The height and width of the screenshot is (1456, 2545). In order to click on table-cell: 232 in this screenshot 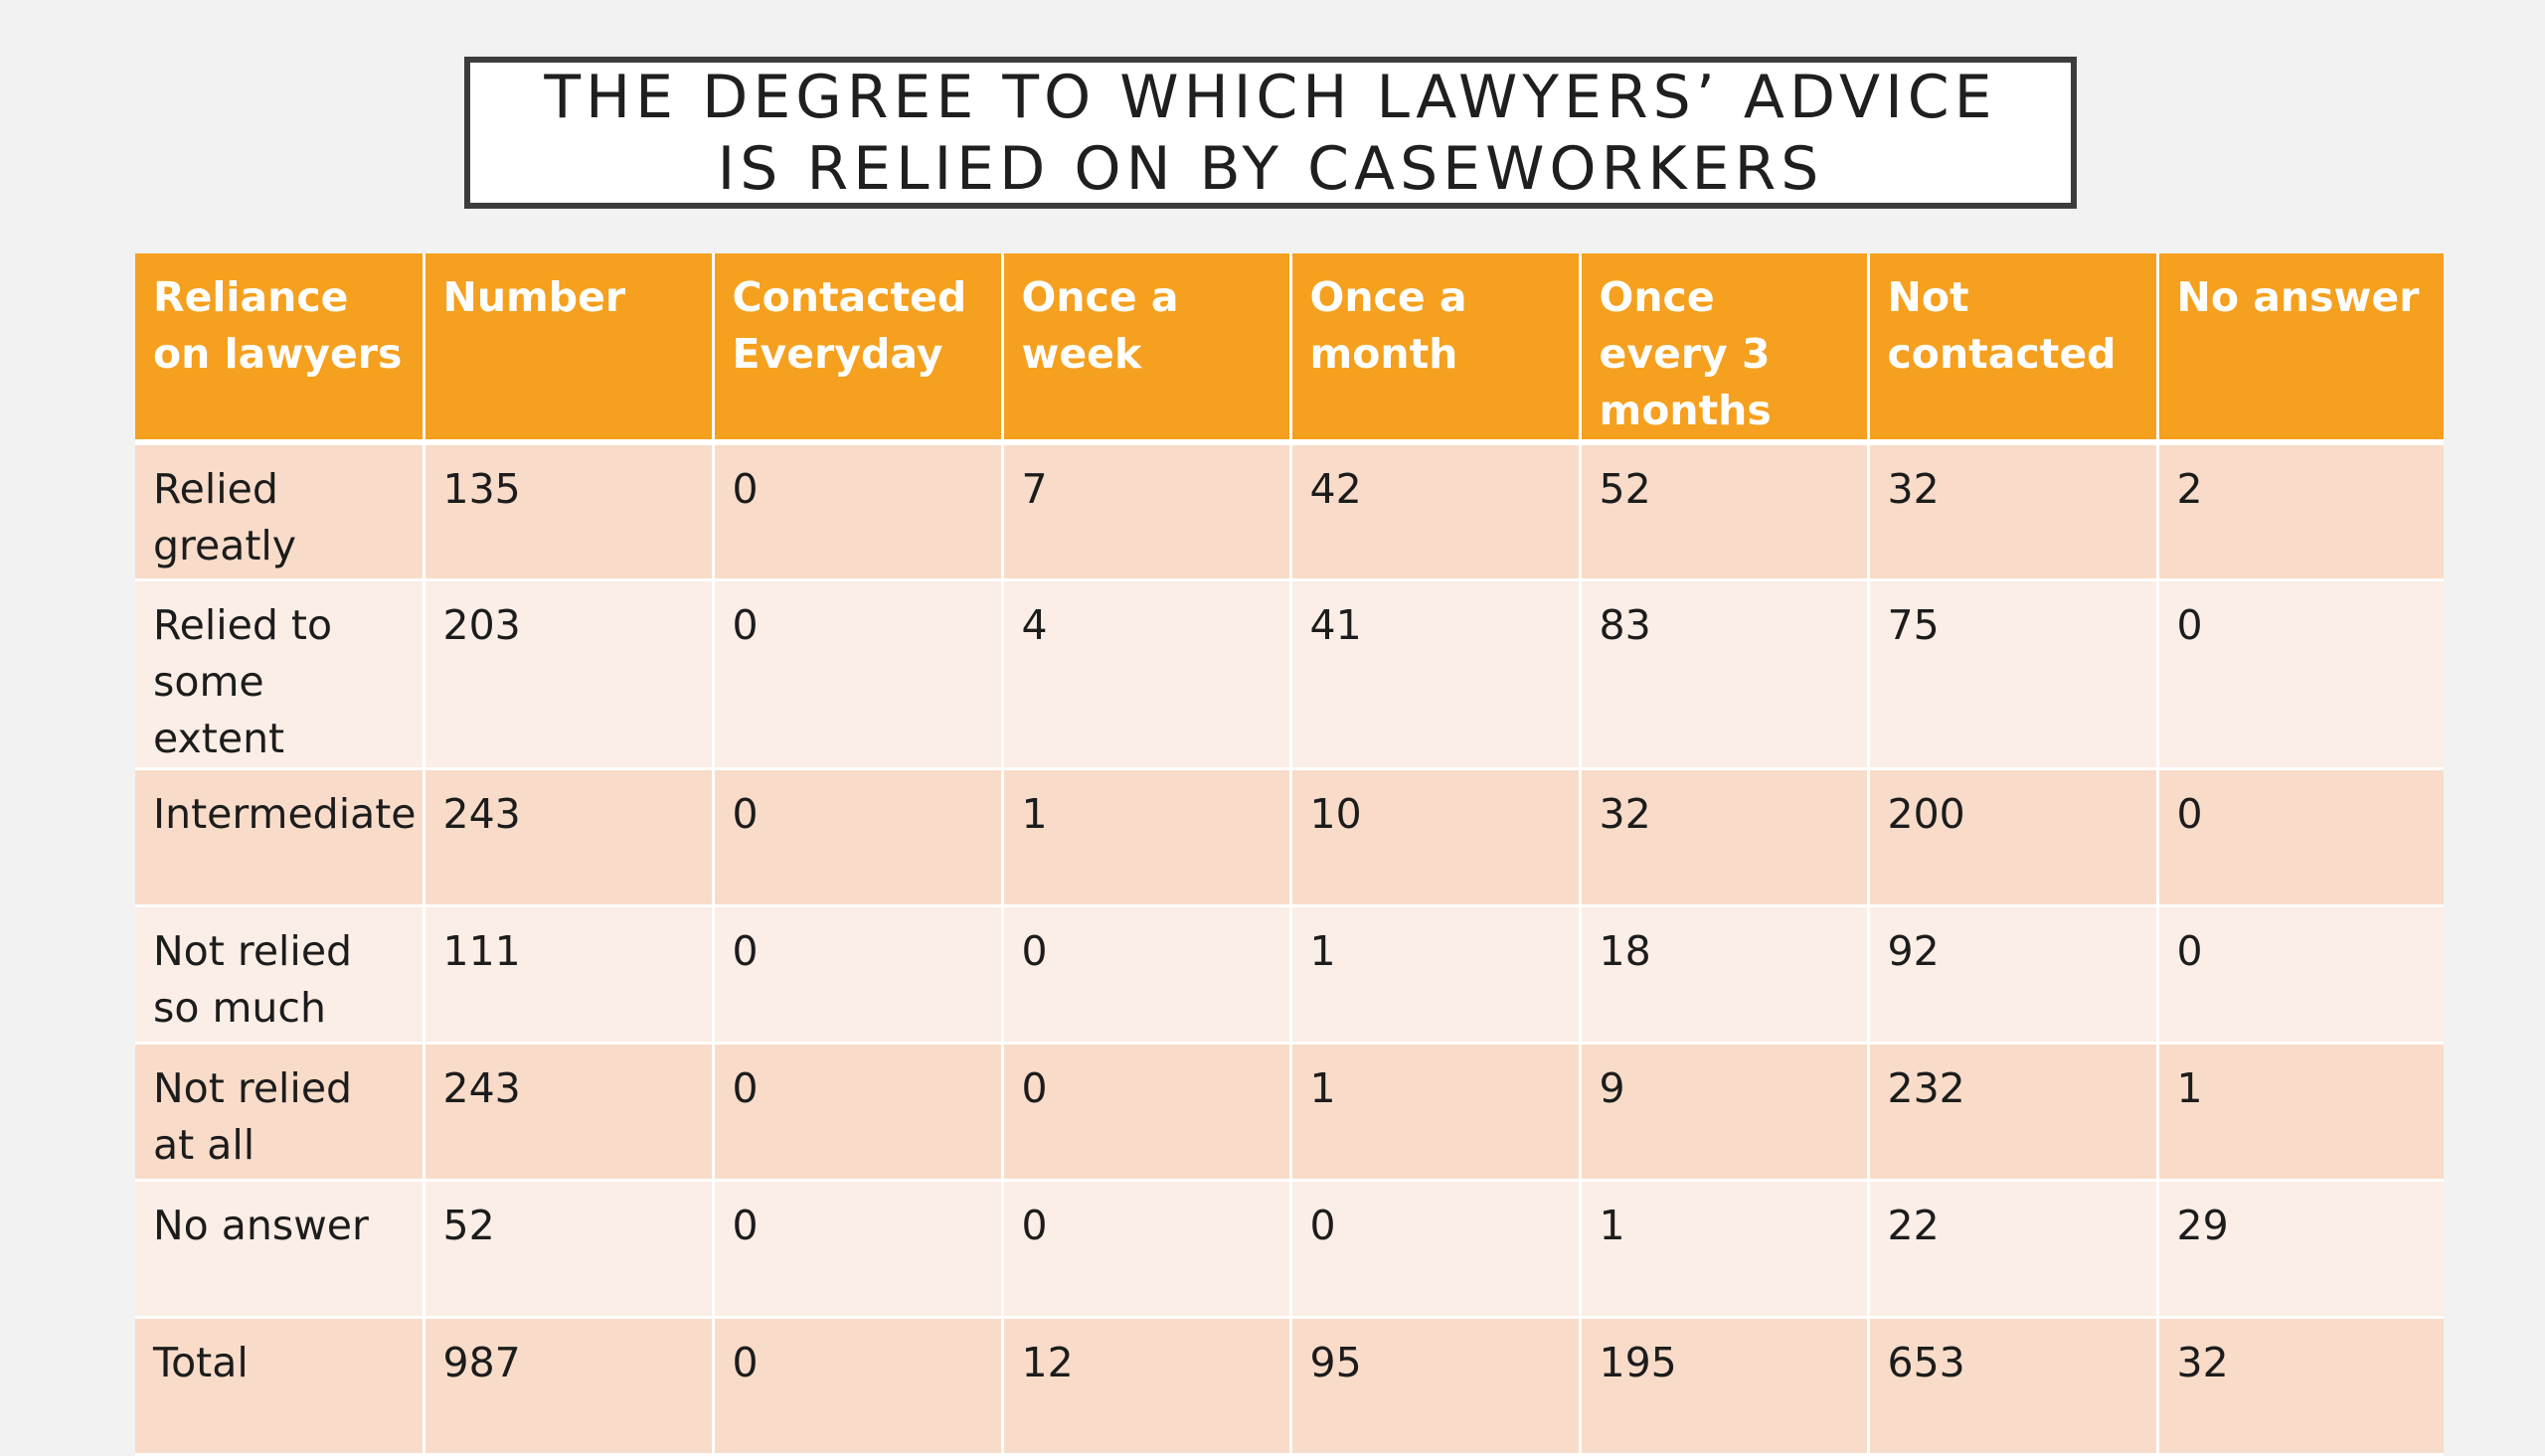, I will do `click(2013, 1112)`.